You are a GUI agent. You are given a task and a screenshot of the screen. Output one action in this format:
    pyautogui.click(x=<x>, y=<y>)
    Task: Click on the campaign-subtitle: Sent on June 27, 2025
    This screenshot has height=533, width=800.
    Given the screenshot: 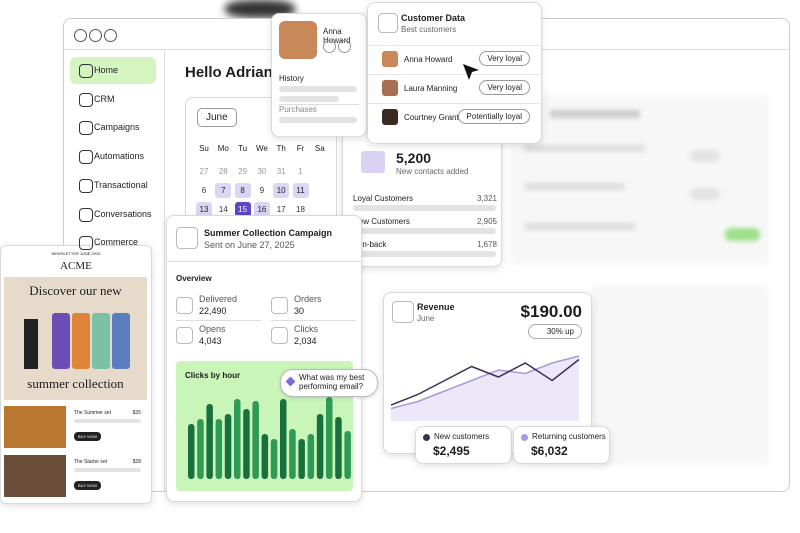 What is the action you would take?
    pyautogui.click(x=249, y=245)
    